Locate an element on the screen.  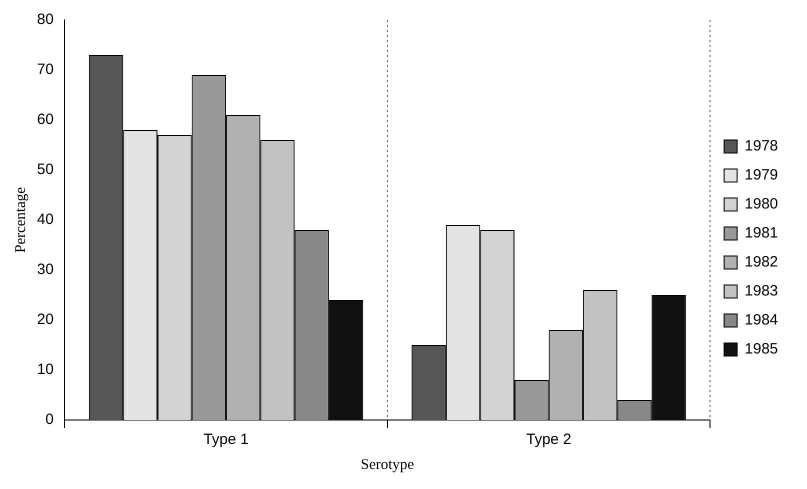
legend-label: 1981 is located at coordinates (761, 233).